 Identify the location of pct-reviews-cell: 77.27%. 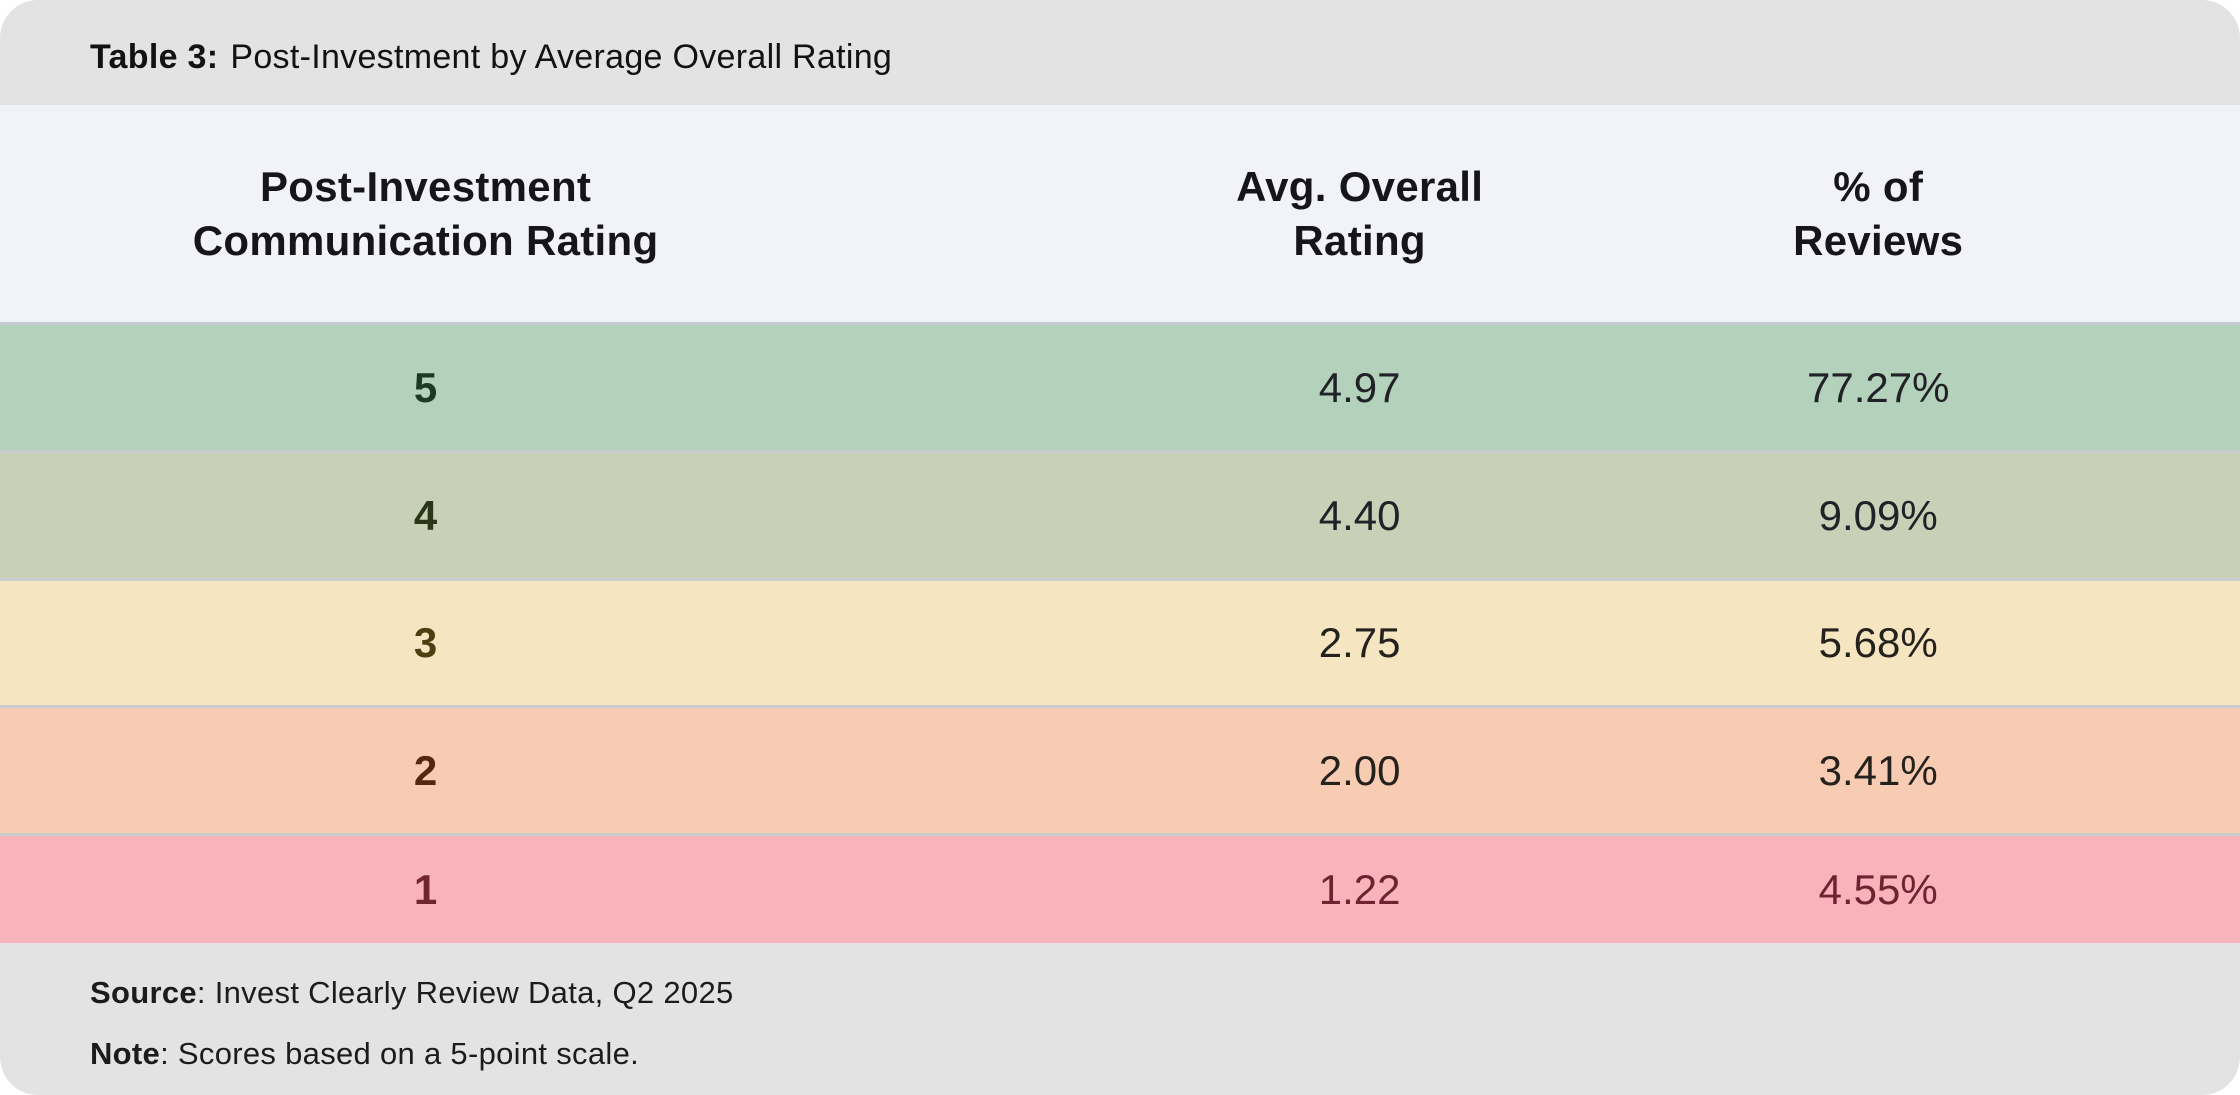
(1878, 387).